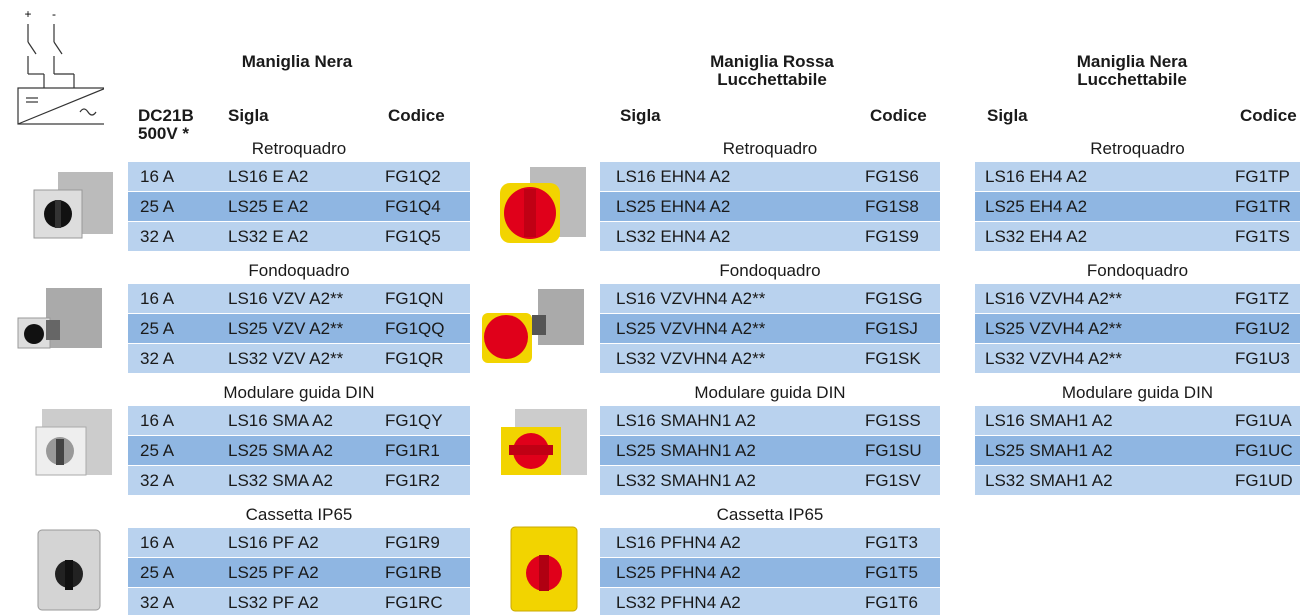 The image size is (1307, 615). Describe the element at coordinates (413, 572) in the screenshot. I see `table-cell: FG1RB` at that location.